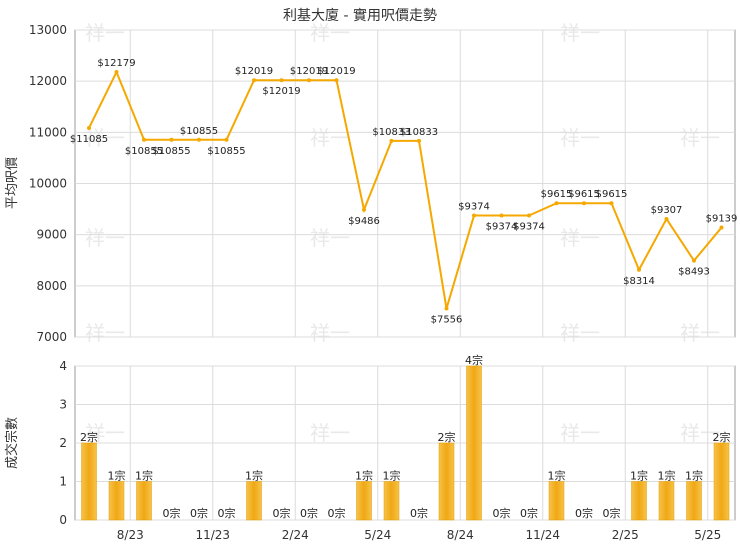  Describe the element at coordinates (542, 535) in the screenshot. I see `x-tick-label: 11/24` at that location.